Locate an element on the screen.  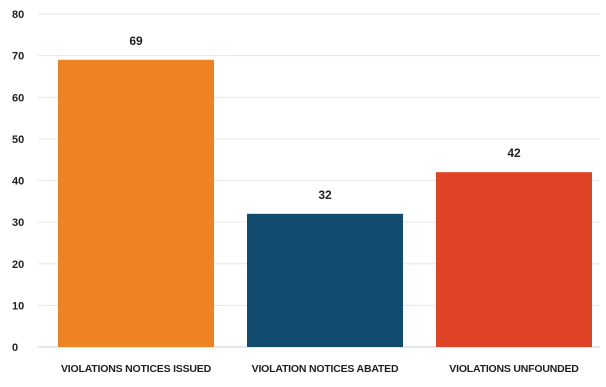
y-tick-label: 20 is located at coordinates (18, 265).